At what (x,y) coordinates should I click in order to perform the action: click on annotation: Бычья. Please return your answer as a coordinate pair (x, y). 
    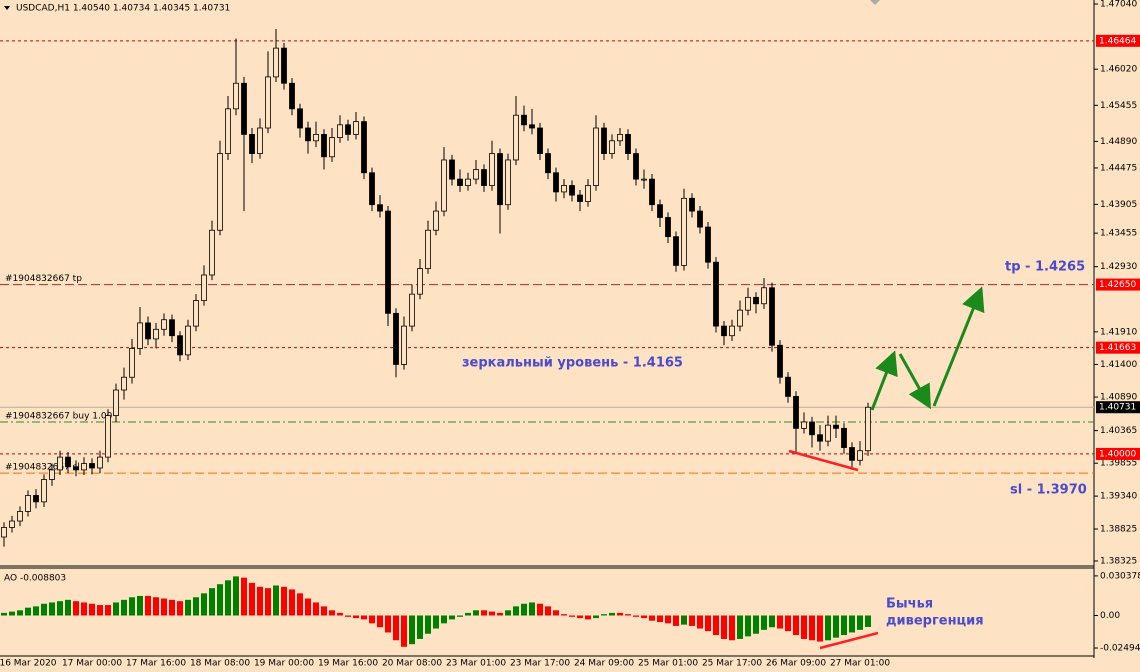
    Looking at the image, I should click on (909, 604).